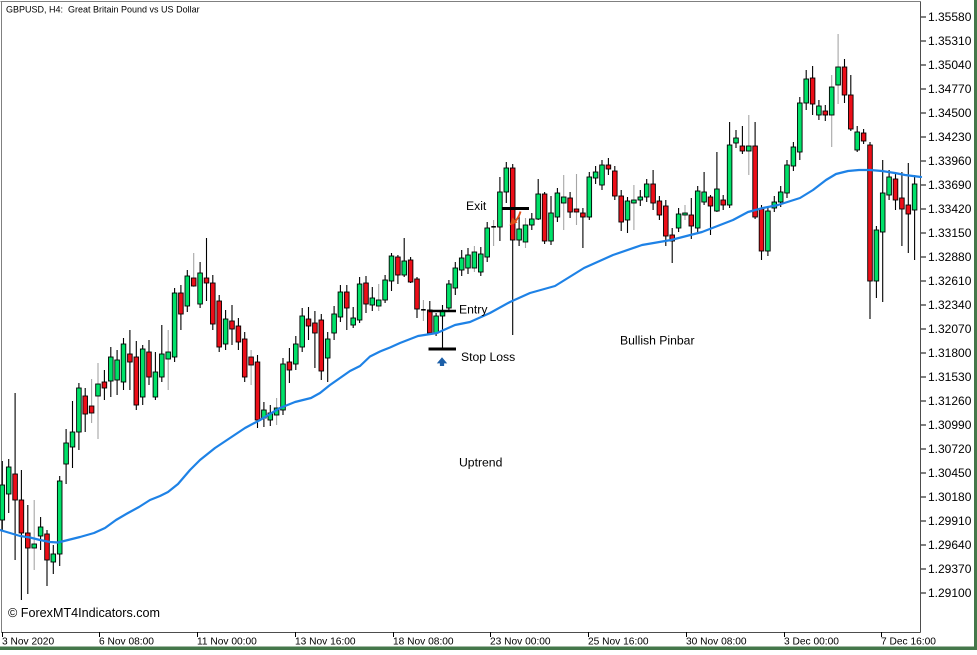 The image size is (977, 655). What do you see at coordinates (84, 613) in the screenshot?
I see `svg-text: © ForexMT4Indicators.com` at bounding box center [84, 613].